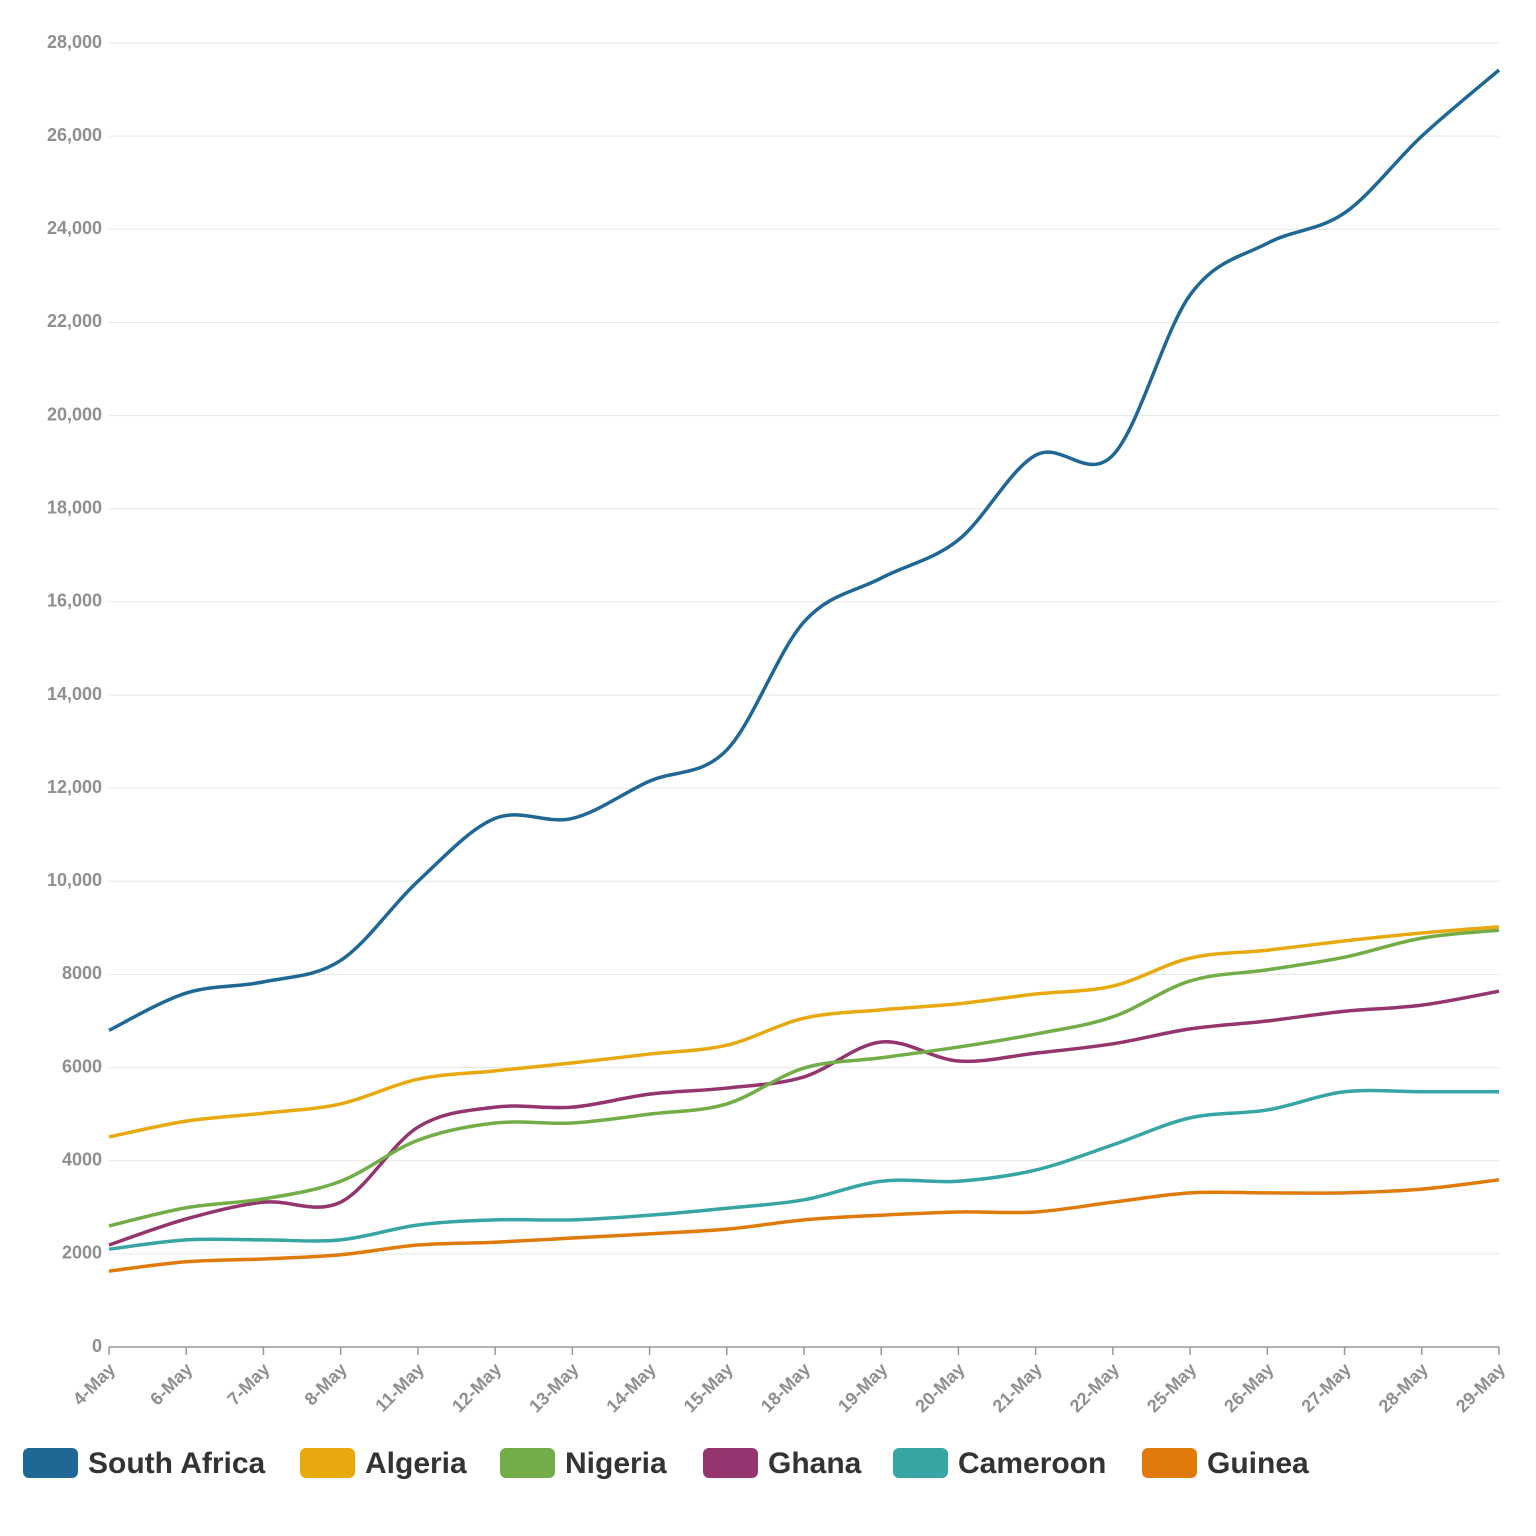 This screenshot has width=1536, height=1536. I want to click on y-tick-label: 4000, so click(82, 1159).